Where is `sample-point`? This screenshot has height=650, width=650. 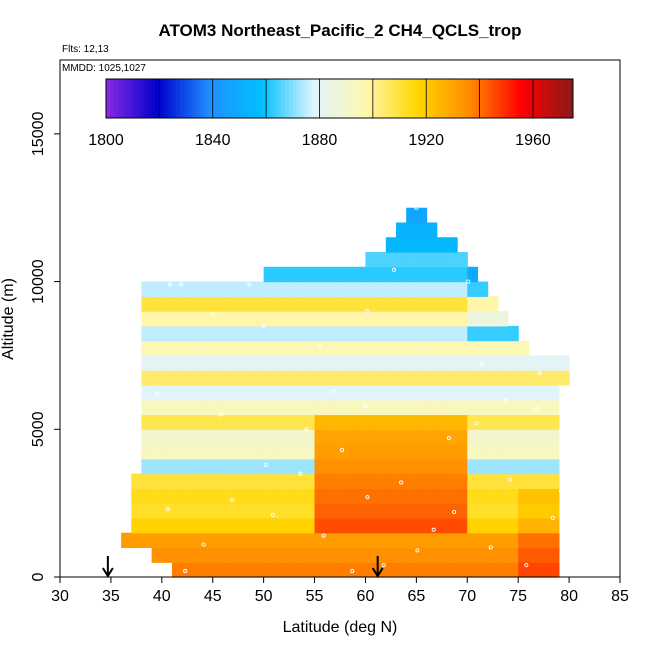 sample-point is located at coordinates (526, 565).